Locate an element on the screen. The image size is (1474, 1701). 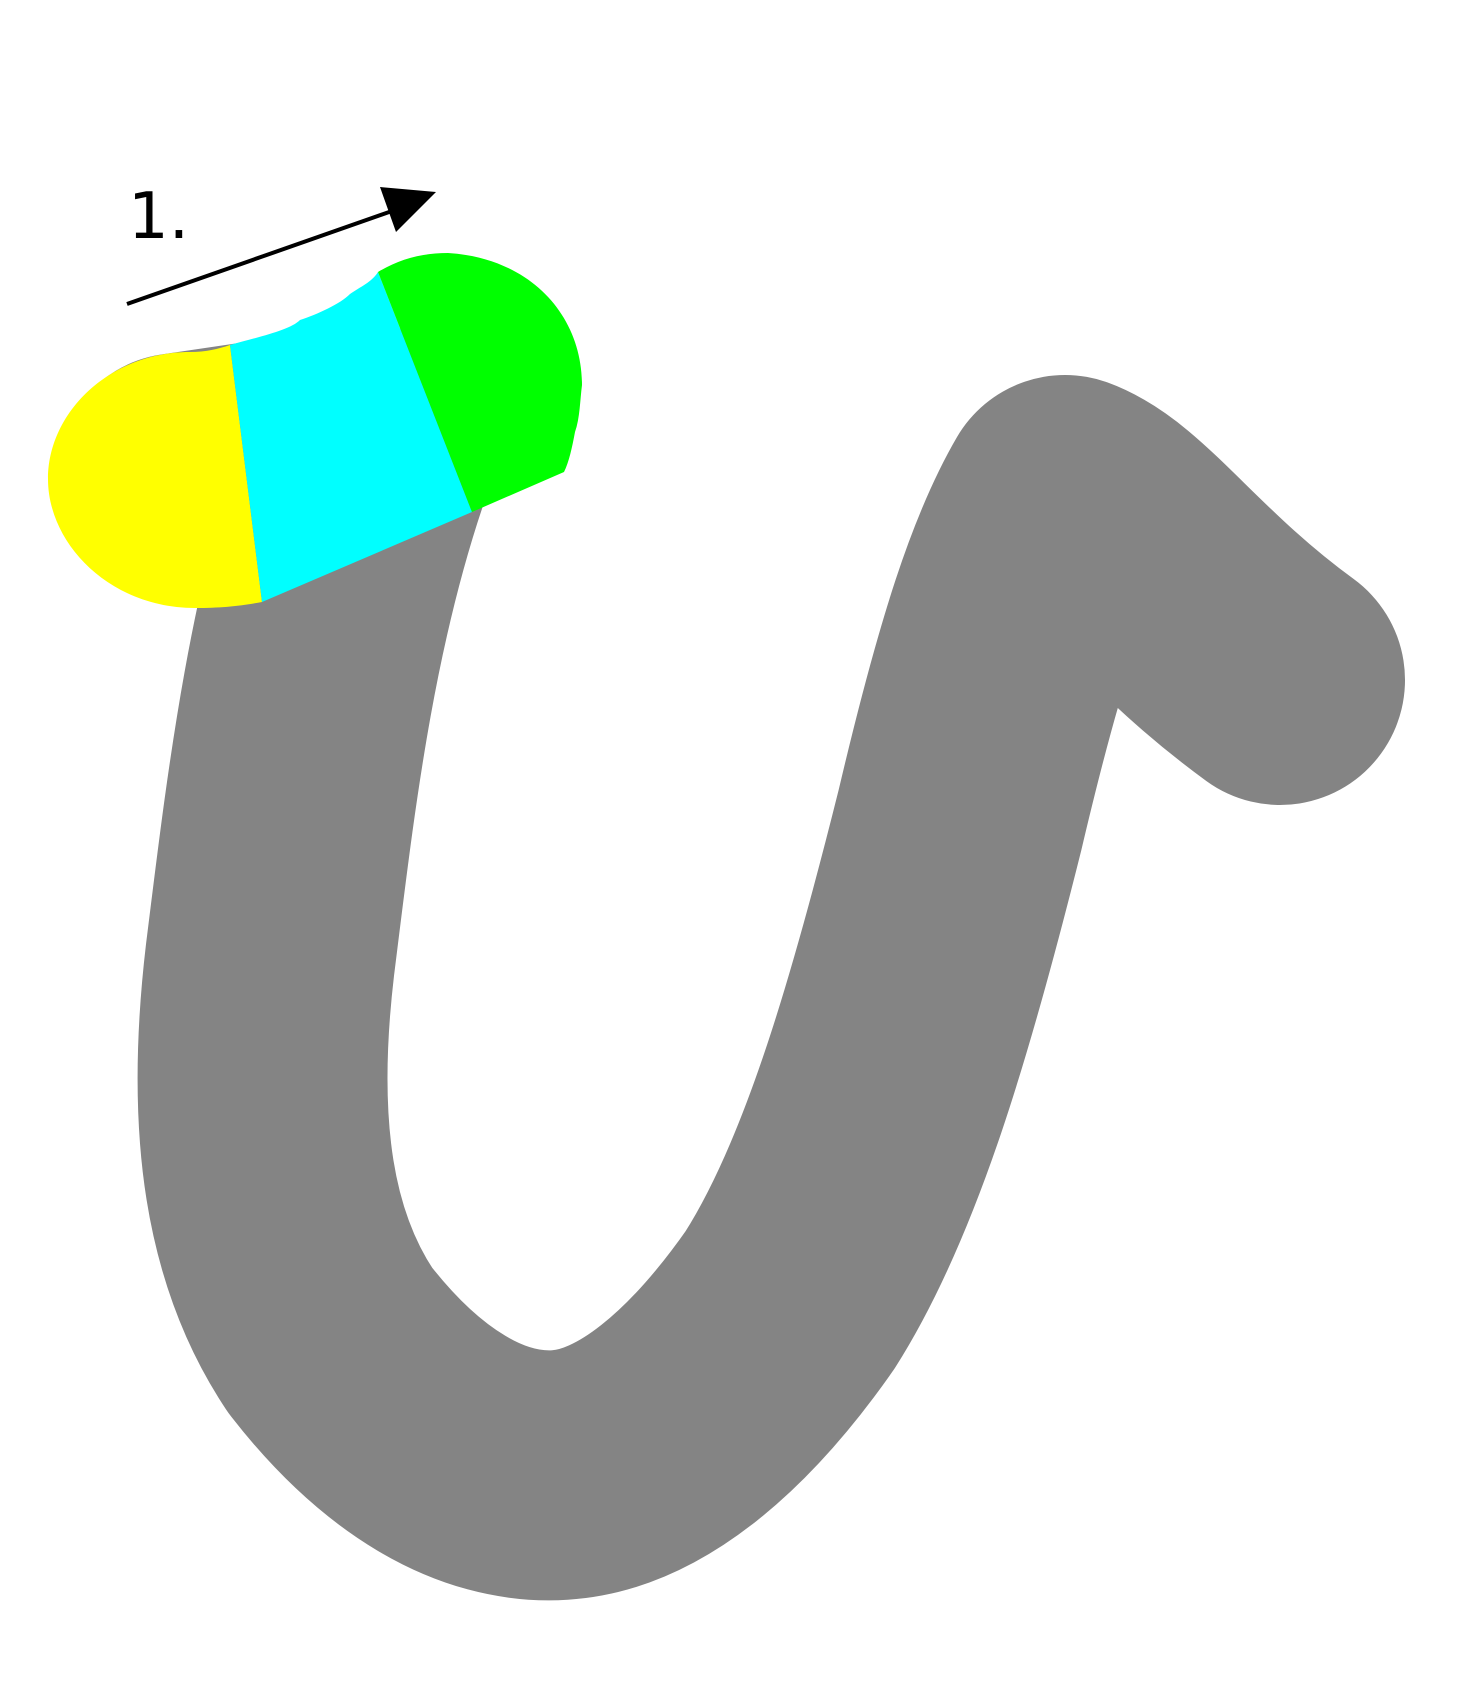
direction-arrow-head is located at coordinates (408, 209).